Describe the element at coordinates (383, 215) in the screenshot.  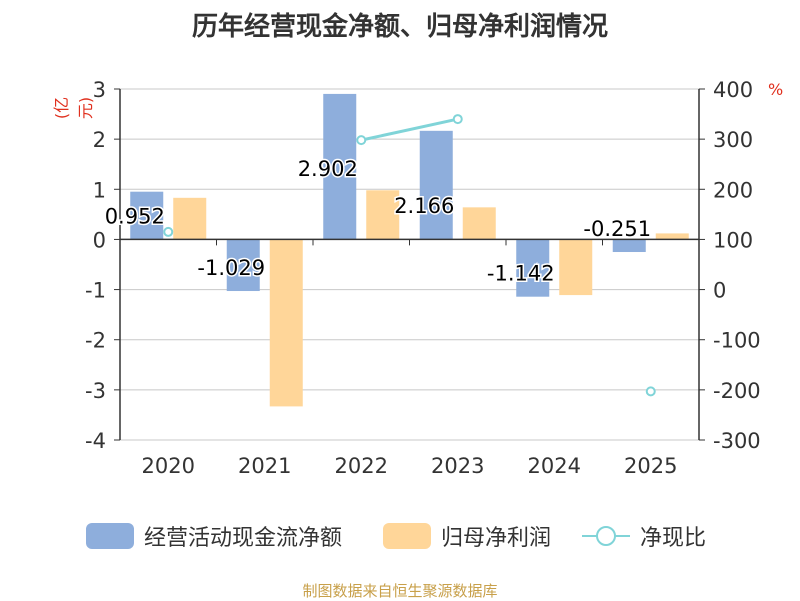
I see `bar-net-profit-2022` at that location.